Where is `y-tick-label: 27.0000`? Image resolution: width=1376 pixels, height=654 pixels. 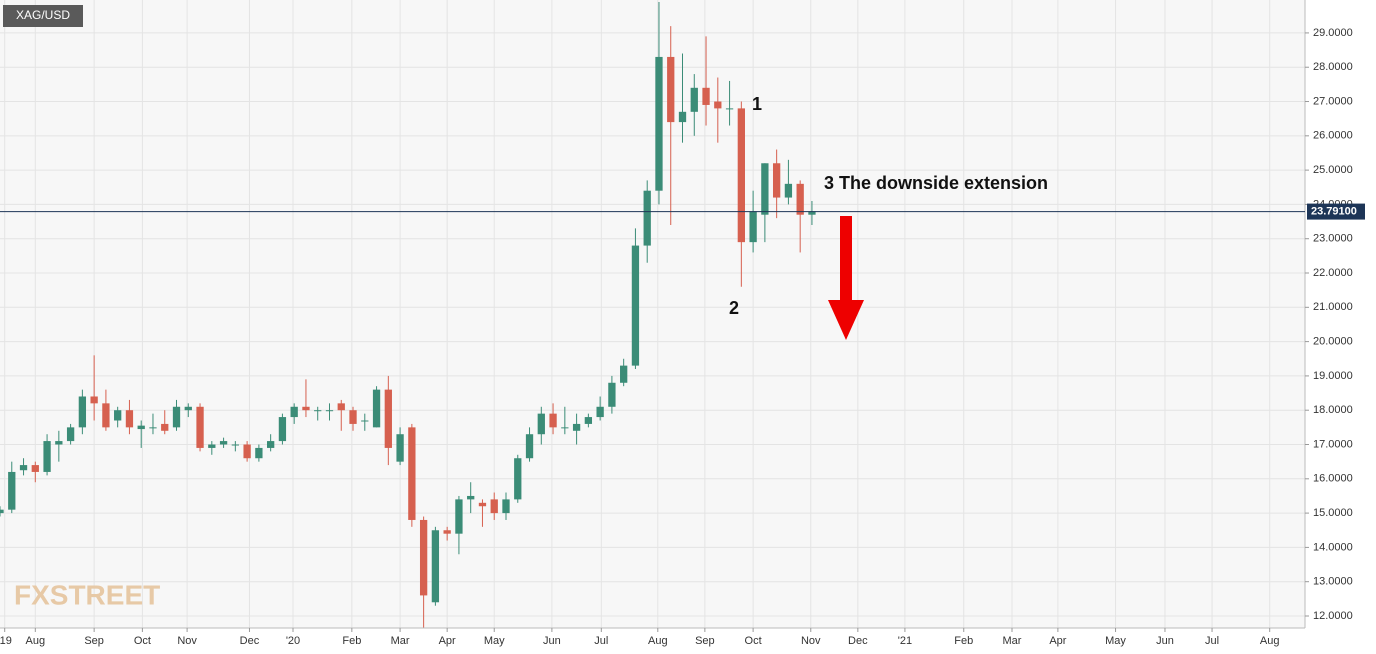 y-tick-label: 27.0000 is located at coordinates (1333, 101).